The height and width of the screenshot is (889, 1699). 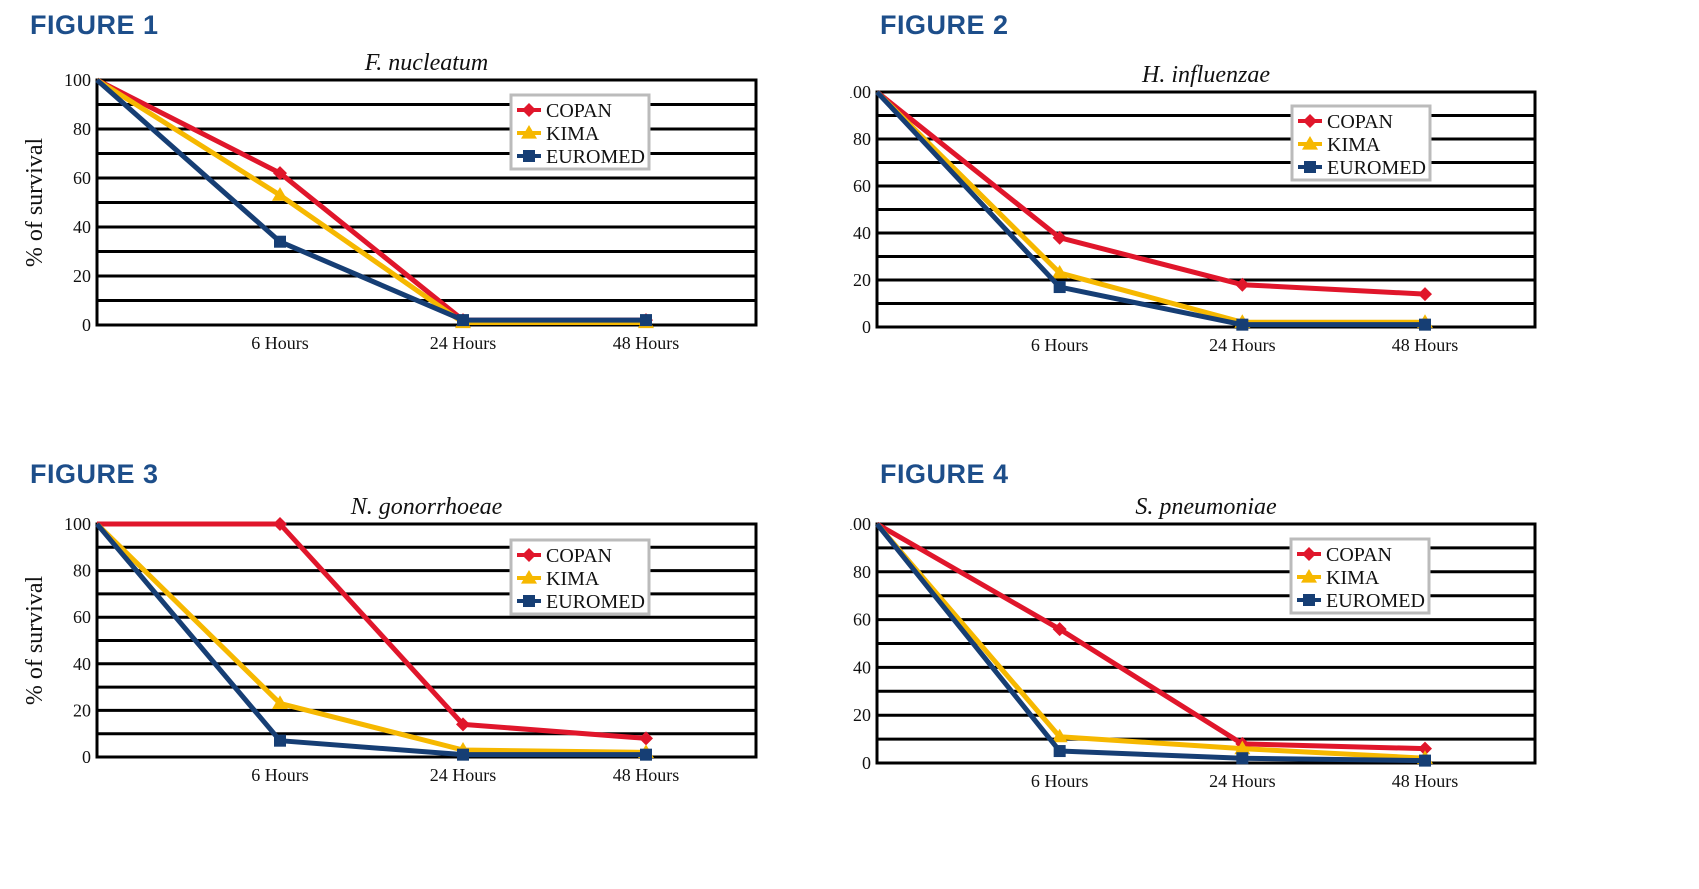 What do you see at coordinates (94, 25) in the screenshot?
I see `figure-label: FIGURE 1` at bounding box center [94, 25].